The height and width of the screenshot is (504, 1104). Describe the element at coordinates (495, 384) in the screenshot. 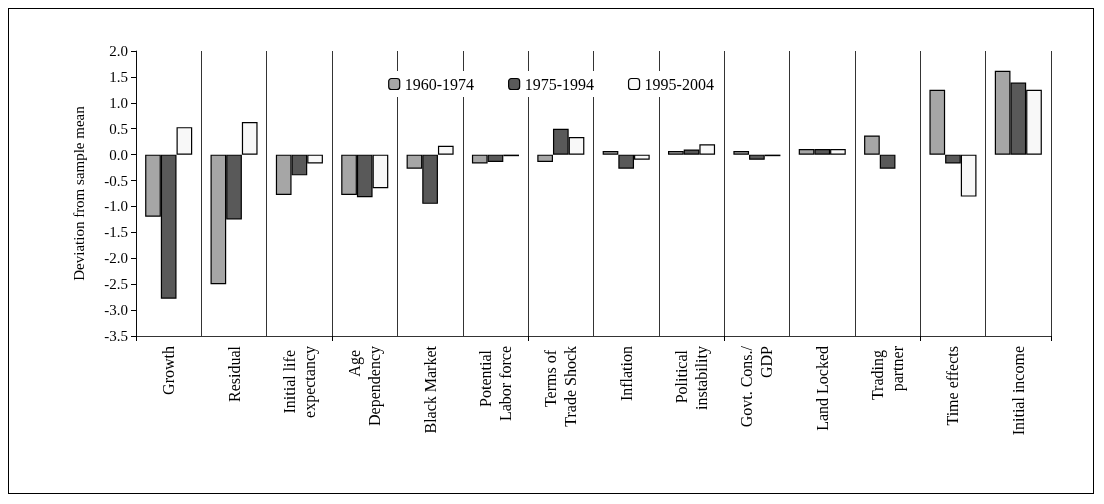

I see `x-tick-label: Potential Labor force` at that location.